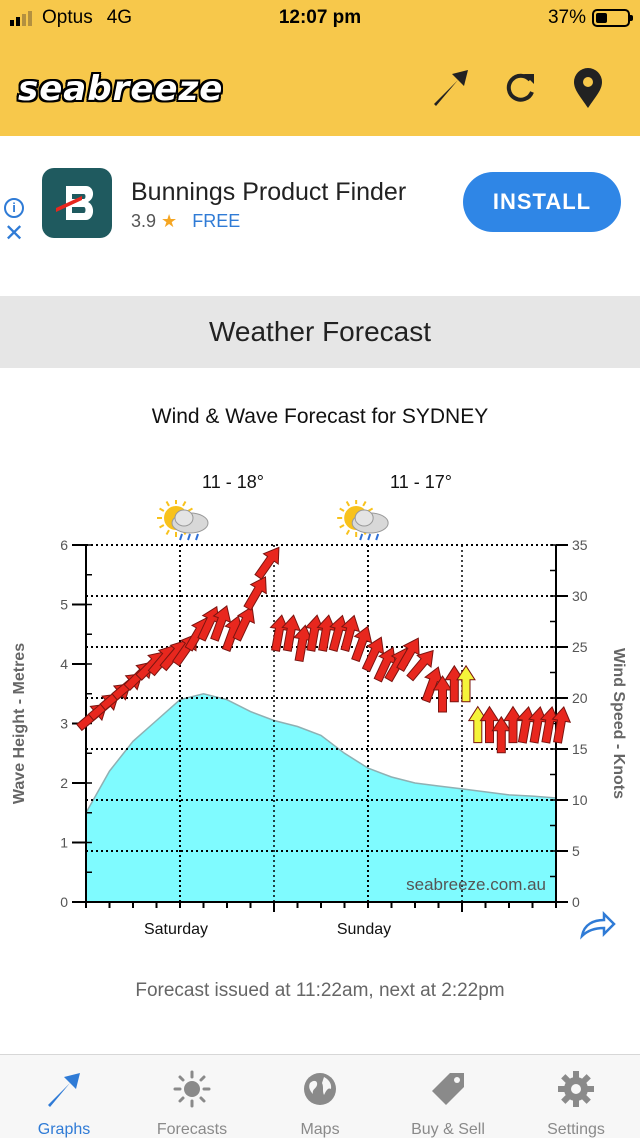 The height and width of the screenshot is (1139, 640). I want to click on info-icon: i, so click(14, 208).